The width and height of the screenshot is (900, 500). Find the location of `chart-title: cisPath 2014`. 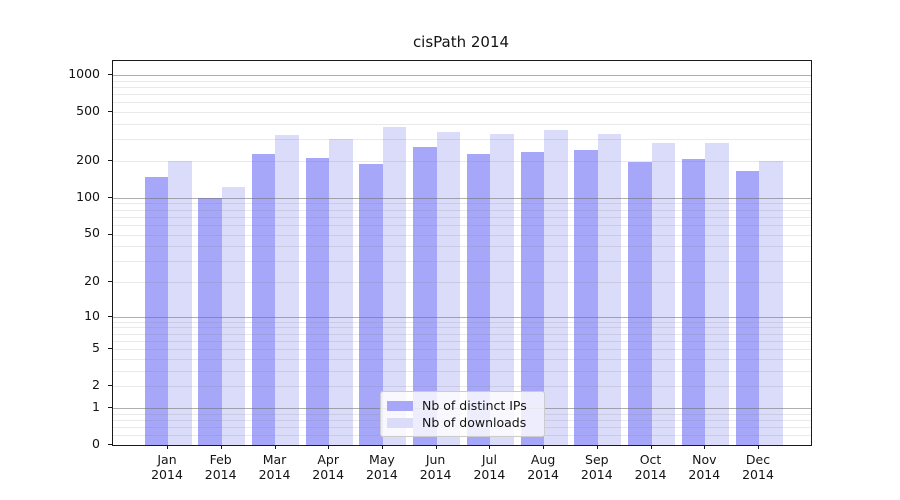

chart-title: cisPath 2014 is located at coordinates (461, 42).